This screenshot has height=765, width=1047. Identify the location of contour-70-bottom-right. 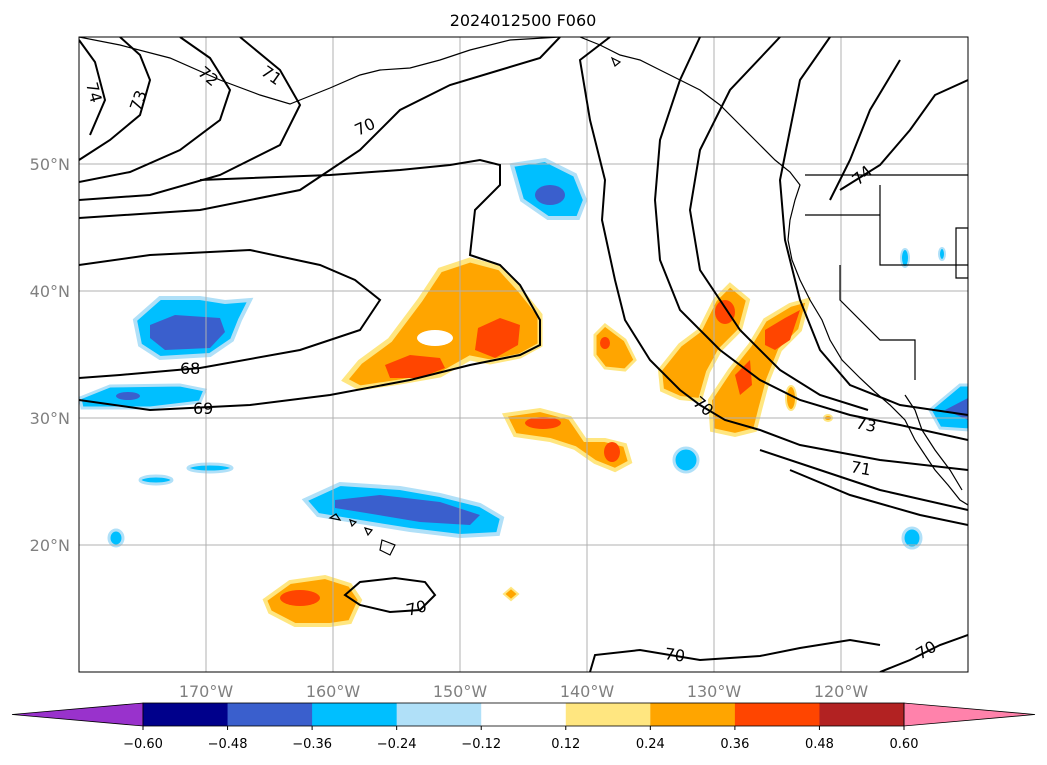
(923, 653).